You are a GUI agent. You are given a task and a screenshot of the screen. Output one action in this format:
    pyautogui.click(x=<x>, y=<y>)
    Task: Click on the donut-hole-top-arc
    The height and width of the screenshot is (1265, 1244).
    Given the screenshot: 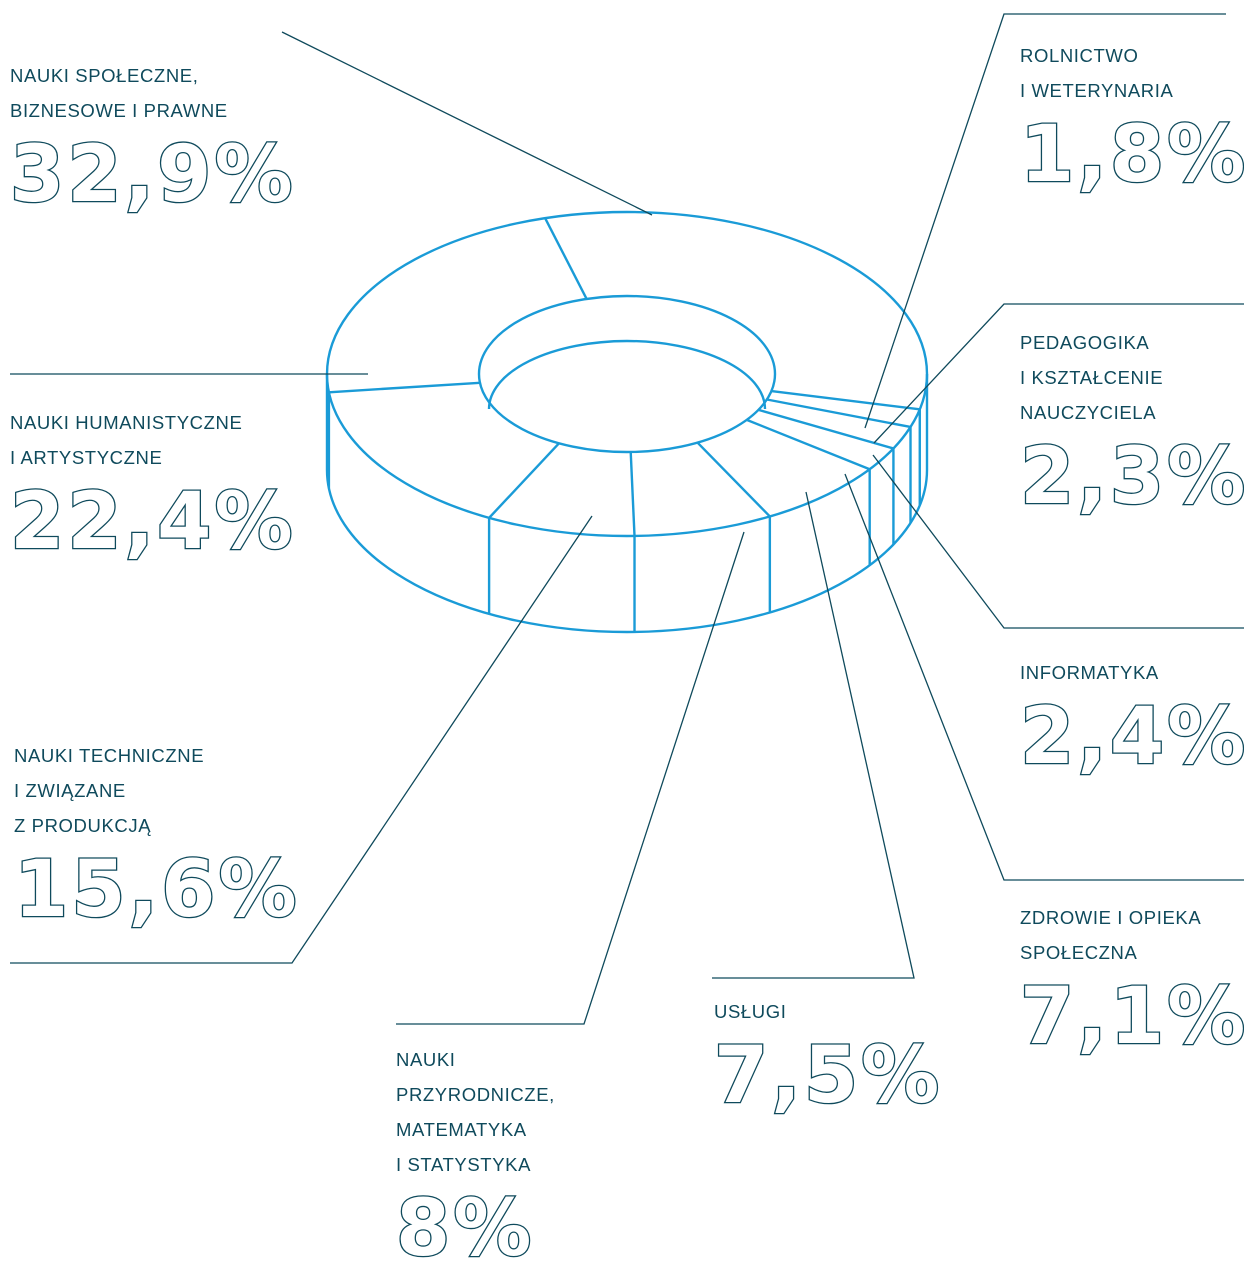 What is the action you would take?
    pyautogui.click(x=627, y=374)
    